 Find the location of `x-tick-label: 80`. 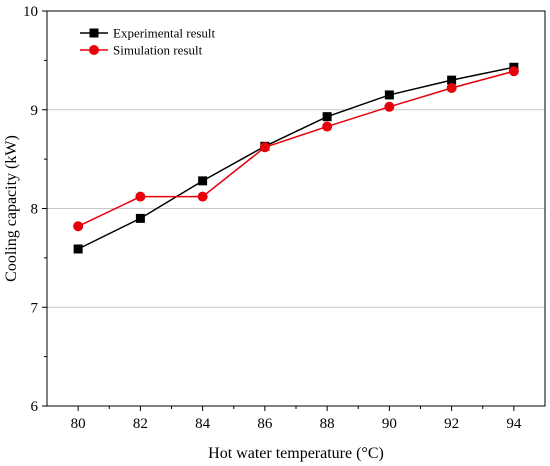

x-tick-label: 80 is located at coordinates (78, 424).